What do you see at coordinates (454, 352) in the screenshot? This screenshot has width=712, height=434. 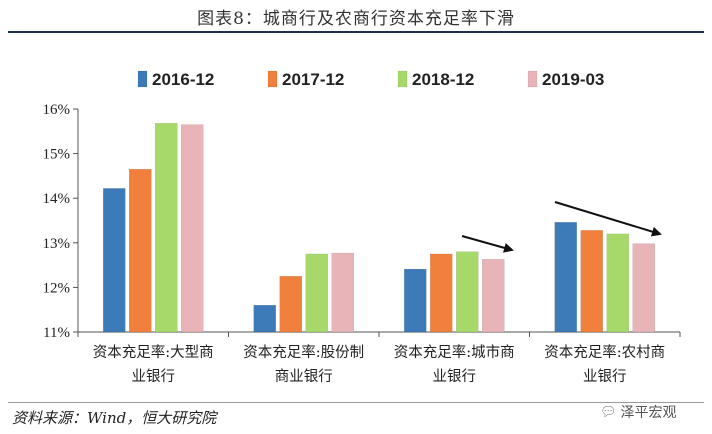 I see `category-label: 资本充足率:城市商` at bounding box center [454, 352].